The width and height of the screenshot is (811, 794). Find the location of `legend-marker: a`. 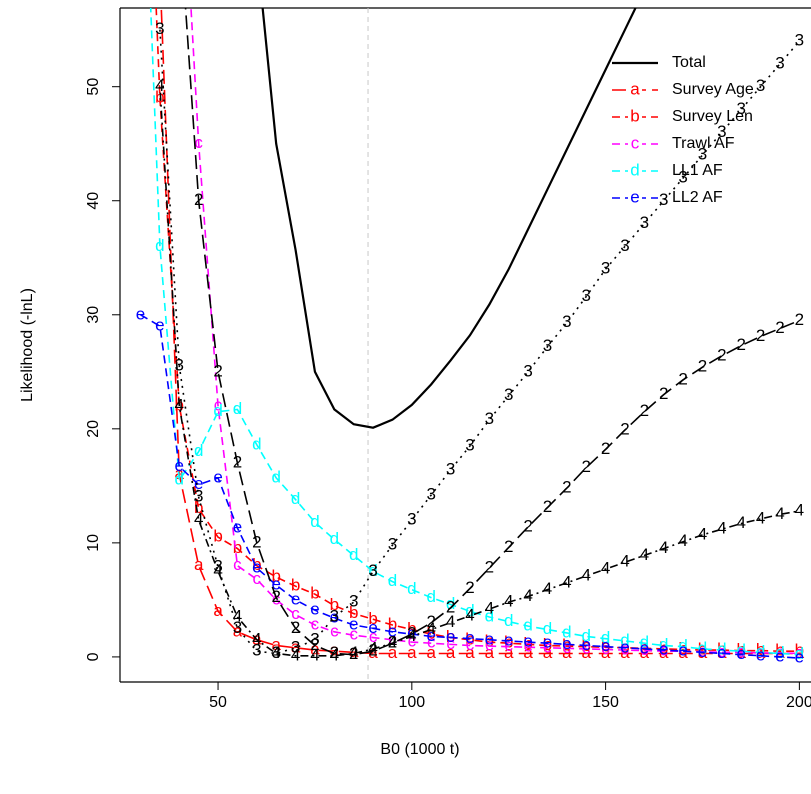

legend-marker: a is located at coordinates (635, 88).